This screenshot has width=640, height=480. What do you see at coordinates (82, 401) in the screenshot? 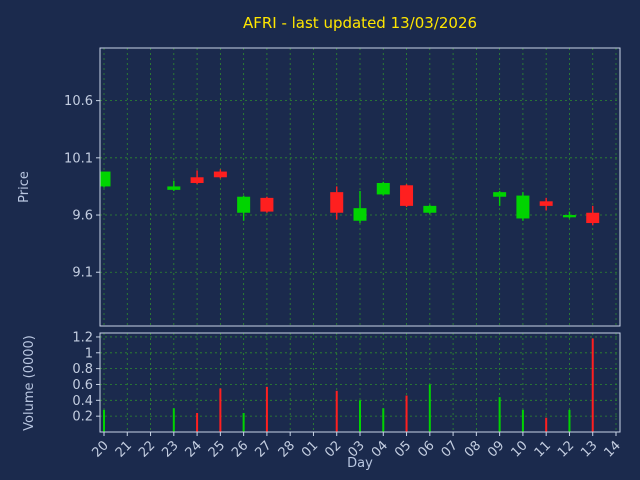
I see `volume-tick-label: 0.4` at bounding box center [82, 401].